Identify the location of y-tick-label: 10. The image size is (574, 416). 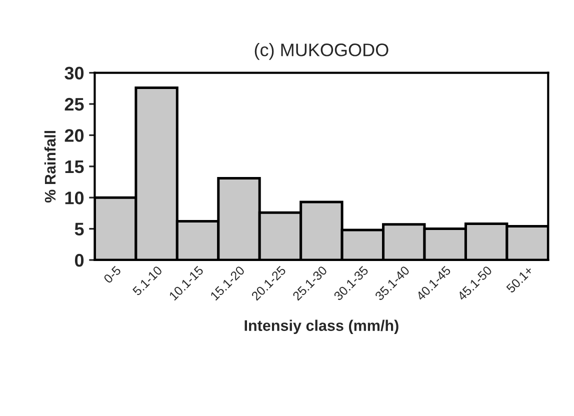
(74, 198).